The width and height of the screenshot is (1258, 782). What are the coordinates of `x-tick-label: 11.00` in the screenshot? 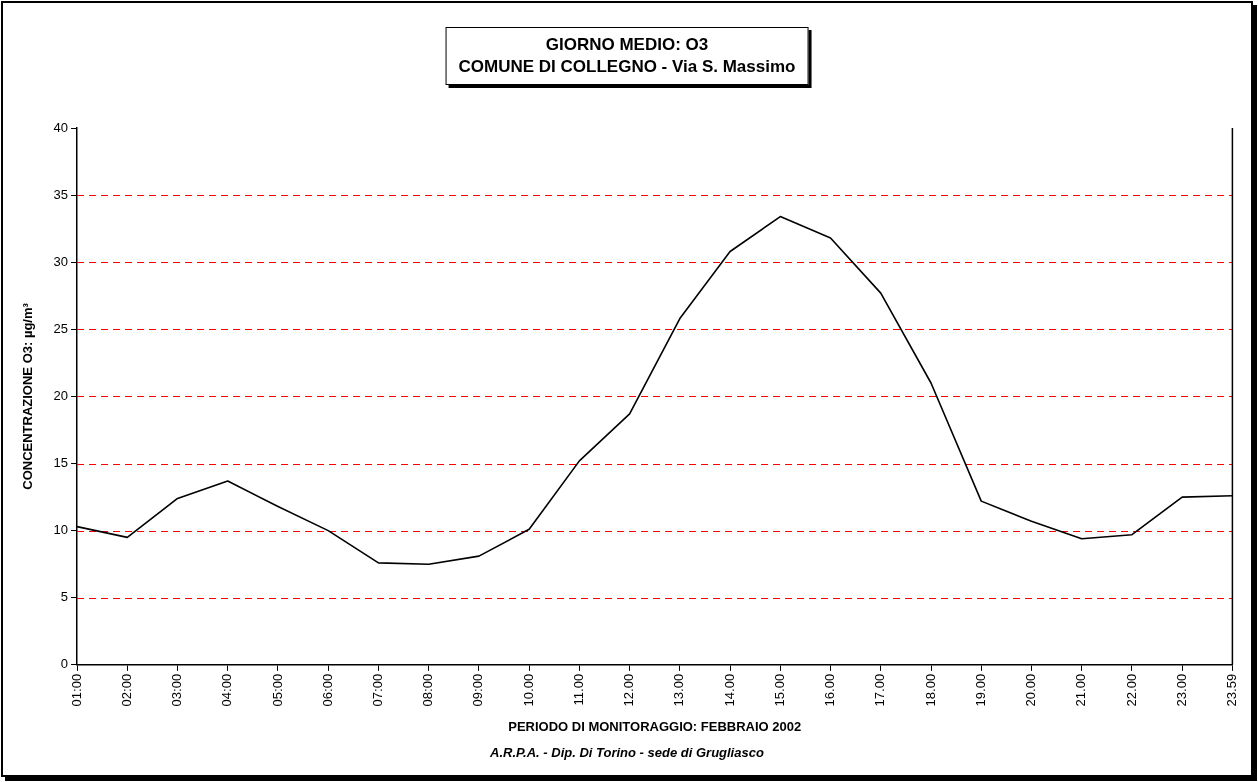 It's located at (578, 689).